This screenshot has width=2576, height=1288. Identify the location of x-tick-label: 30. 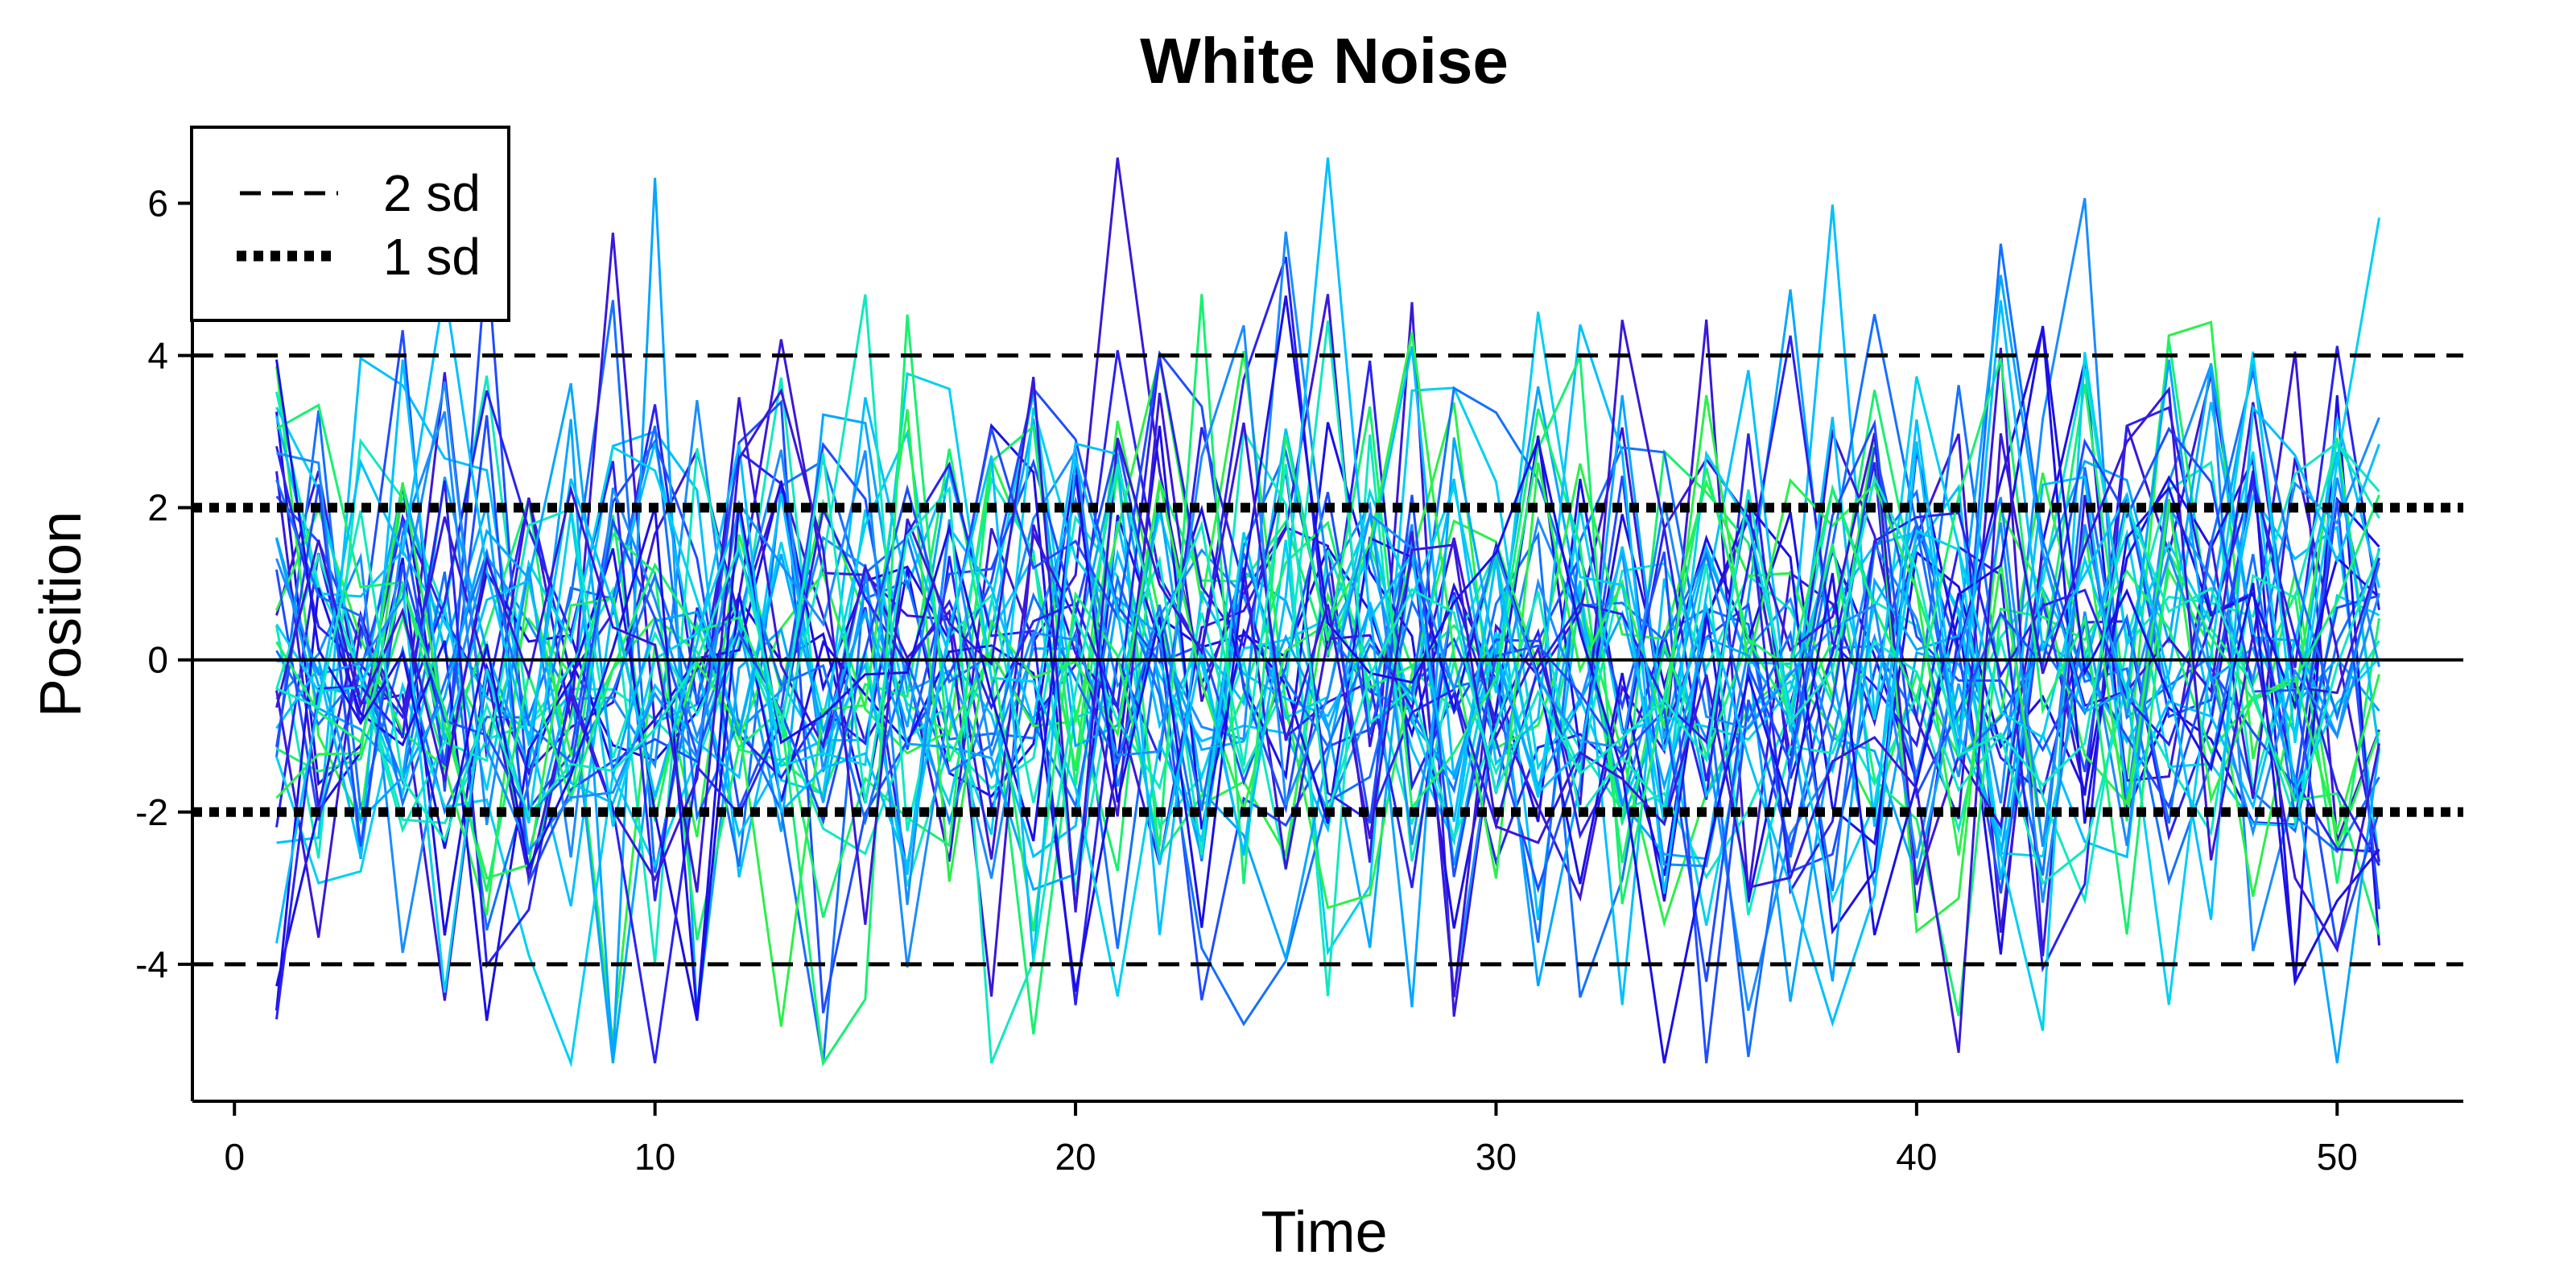
(1496, 1157).